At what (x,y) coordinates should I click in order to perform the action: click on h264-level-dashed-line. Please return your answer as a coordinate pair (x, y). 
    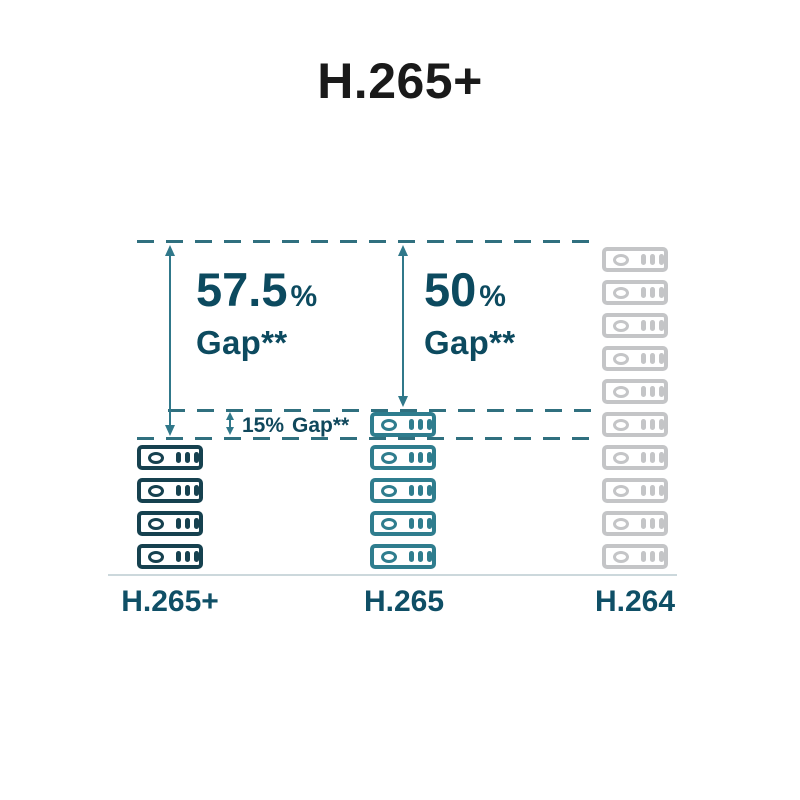
    Looking at the image, I should click on (367, 241).